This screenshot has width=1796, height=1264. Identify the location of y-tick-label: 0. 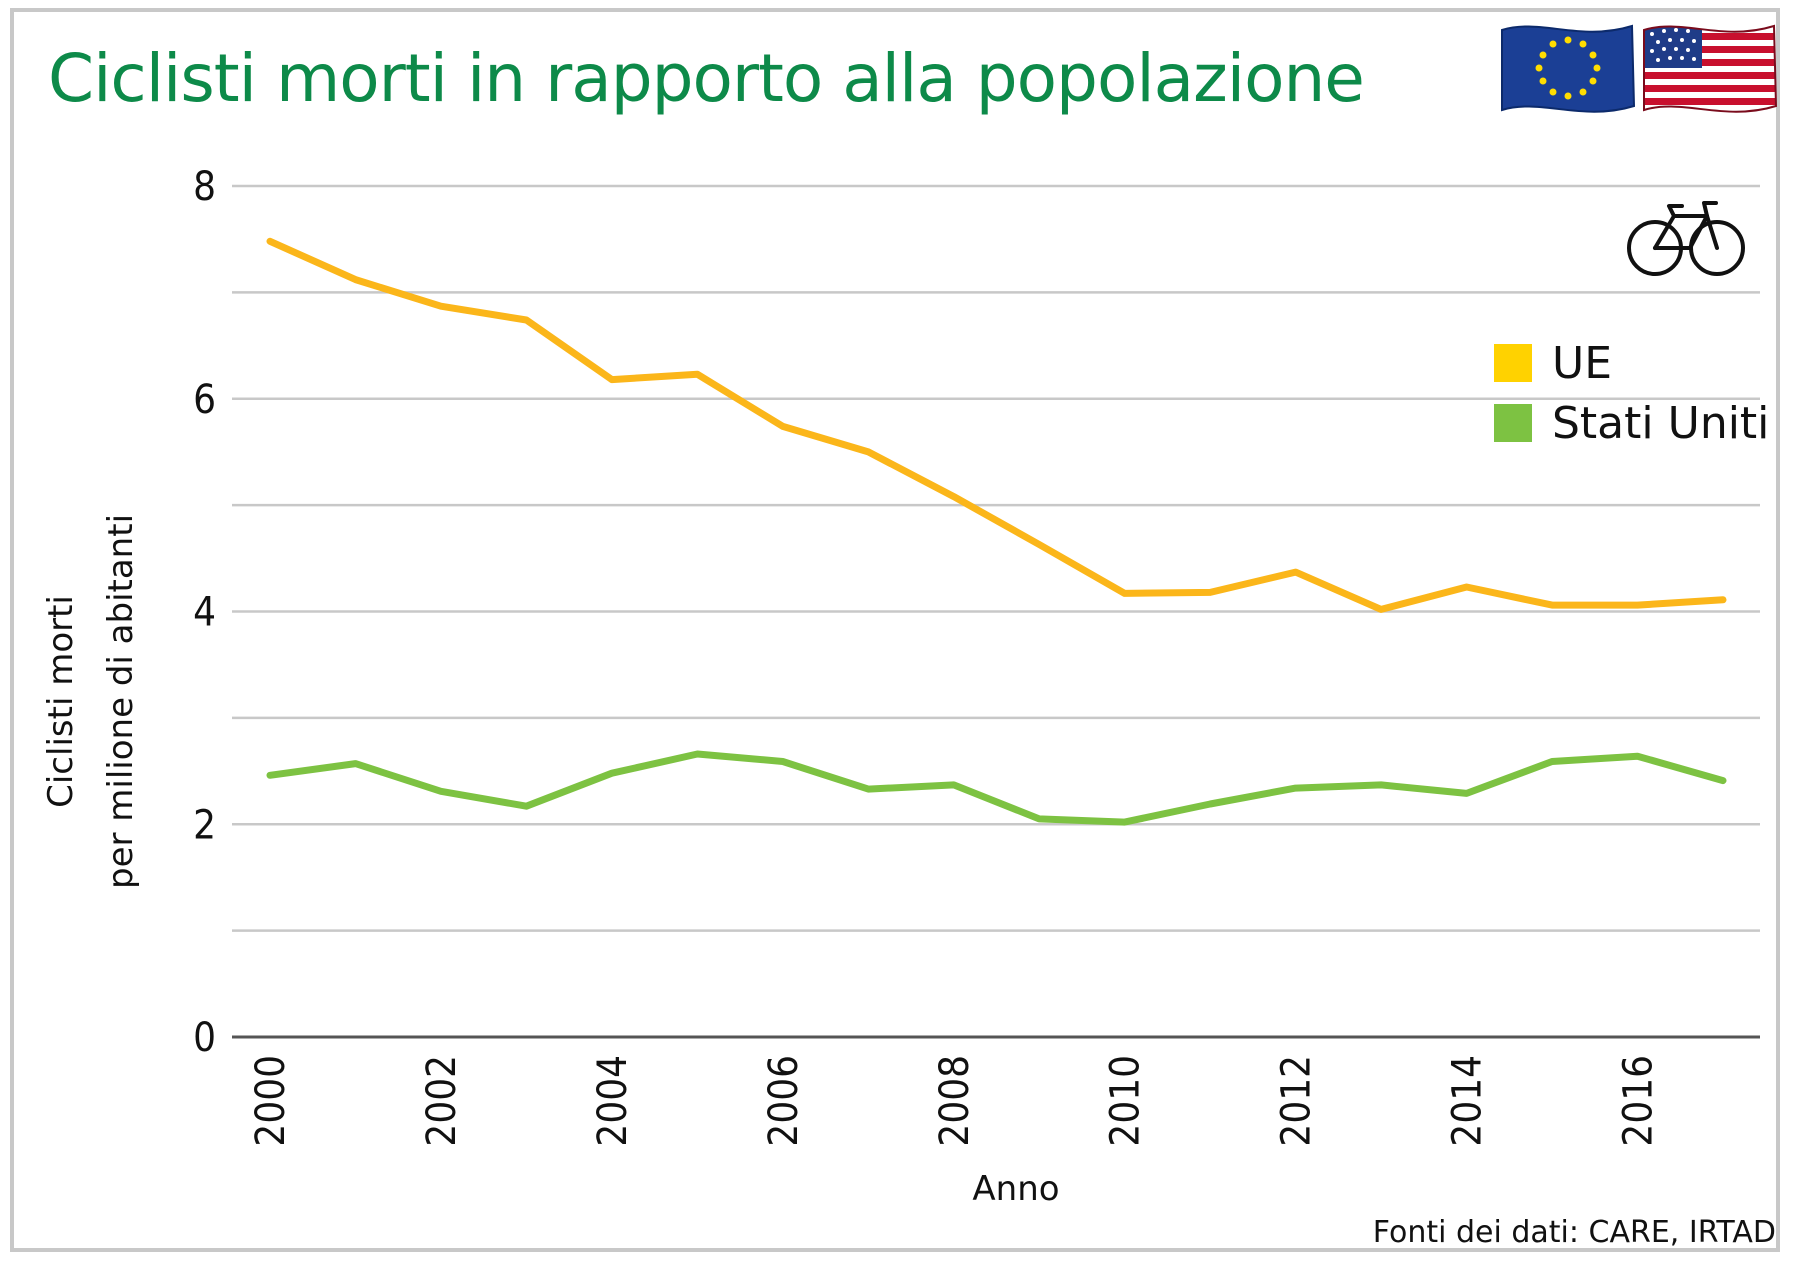
(204, 1038).